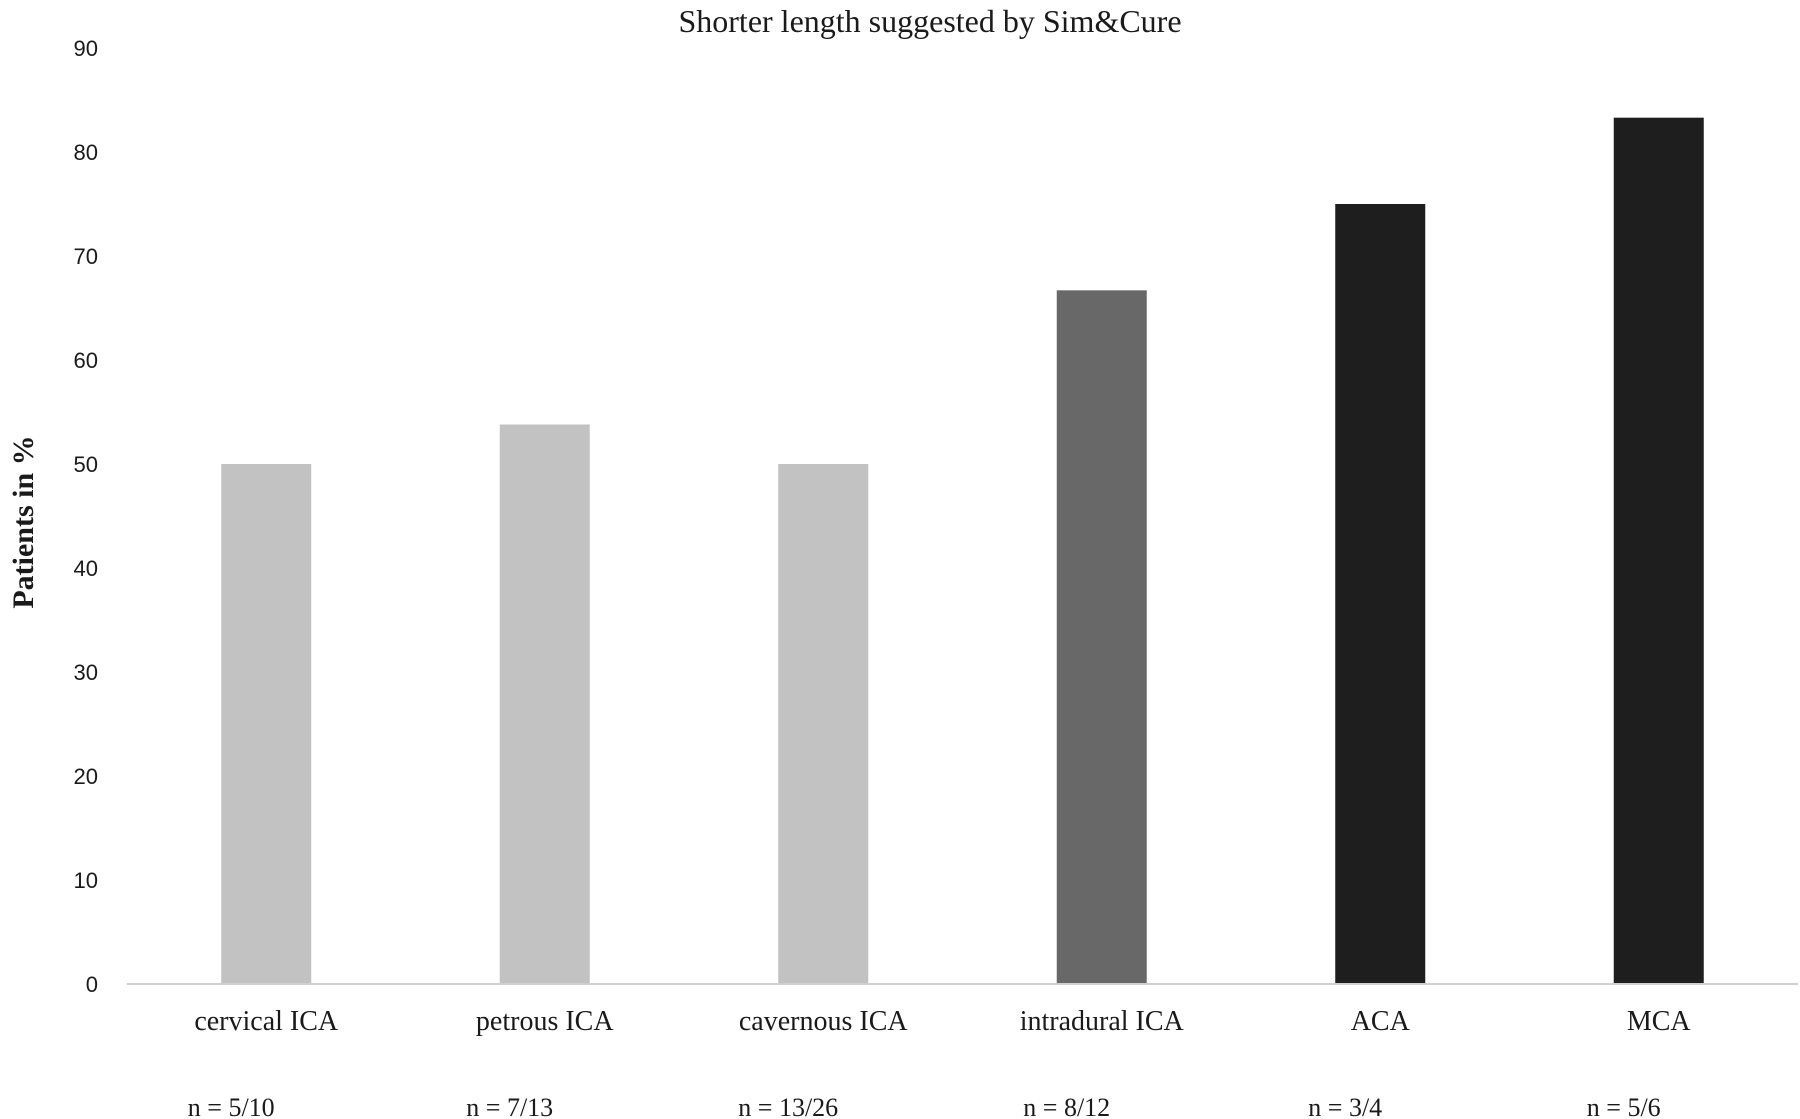  Describe the element at coordinates (86, 880) in the screenshot. I see `y-tick-label: 10` at that location.